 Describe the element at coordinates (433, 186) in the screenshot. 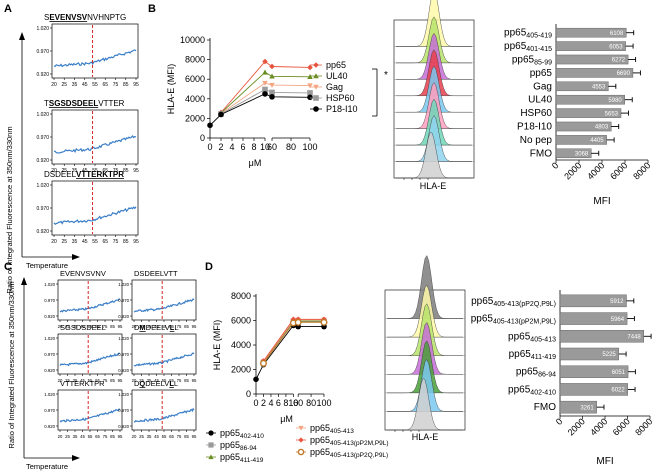

I see `panel-b-flow-xlabel: HLA-E` at that location.